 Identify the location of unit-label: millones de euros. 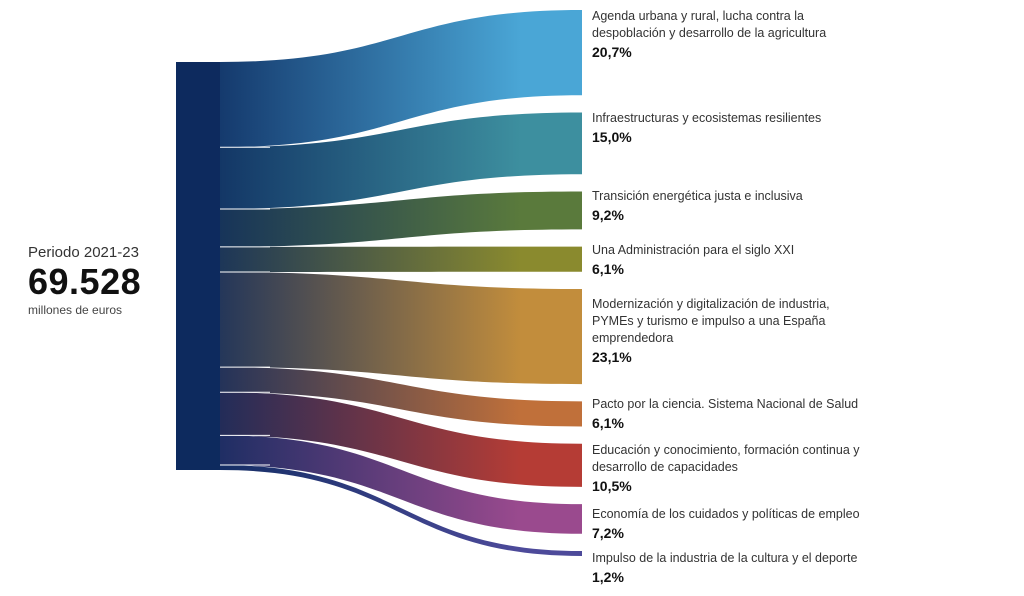
(75, 310).